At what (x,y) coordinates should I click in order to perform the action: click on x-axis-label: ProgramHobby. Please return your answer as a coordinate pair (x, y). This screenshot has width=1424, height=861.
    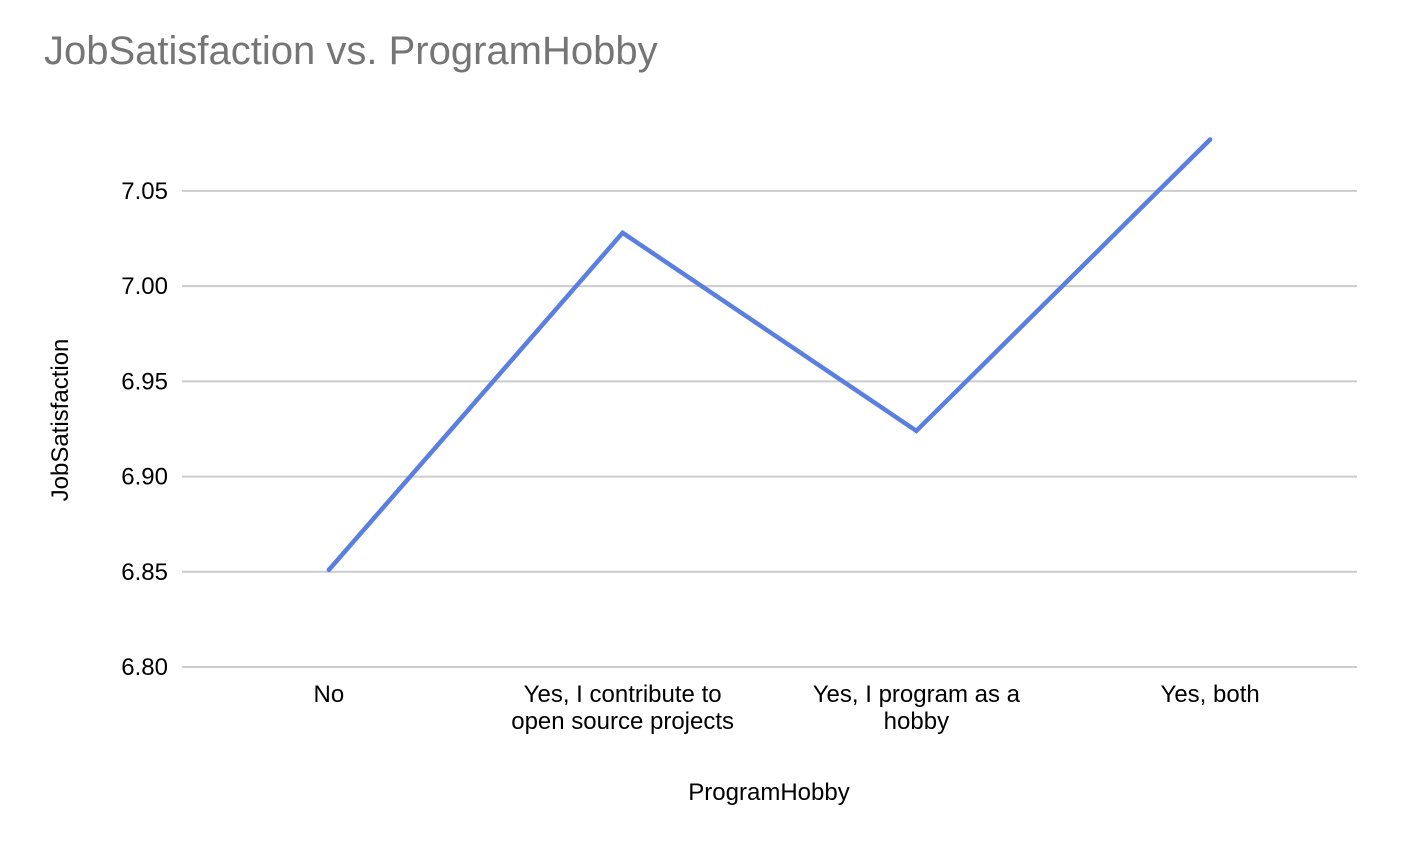
    Looking at the image, I should click on (768, 792).